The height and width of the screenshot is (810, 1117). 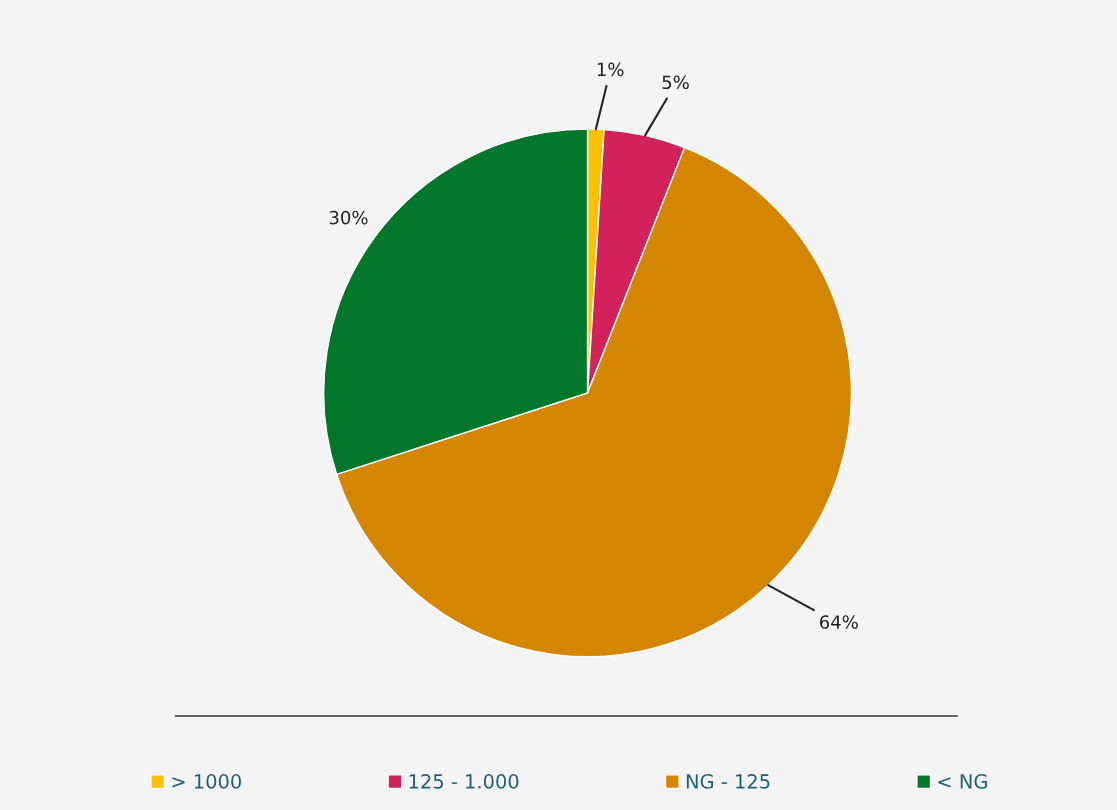 What do you see at coordinates (728, 781) in the screenshot?
I see `legend-label: NG - 125` at bounding box center [728, 781].